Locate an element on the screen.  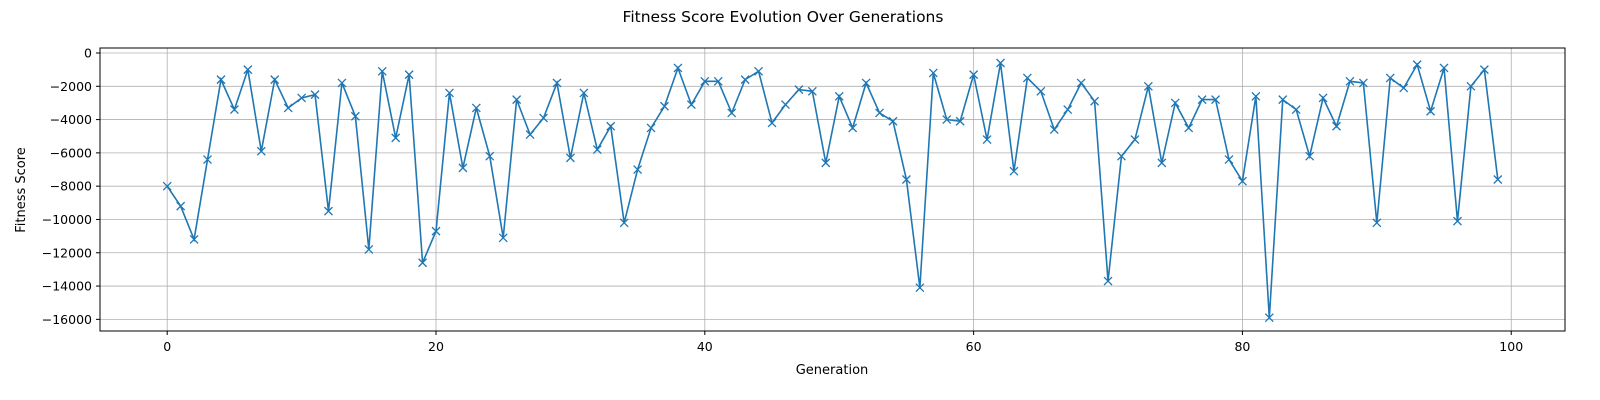
y-tick-label: −10000 is located at coordinates (67, 219).